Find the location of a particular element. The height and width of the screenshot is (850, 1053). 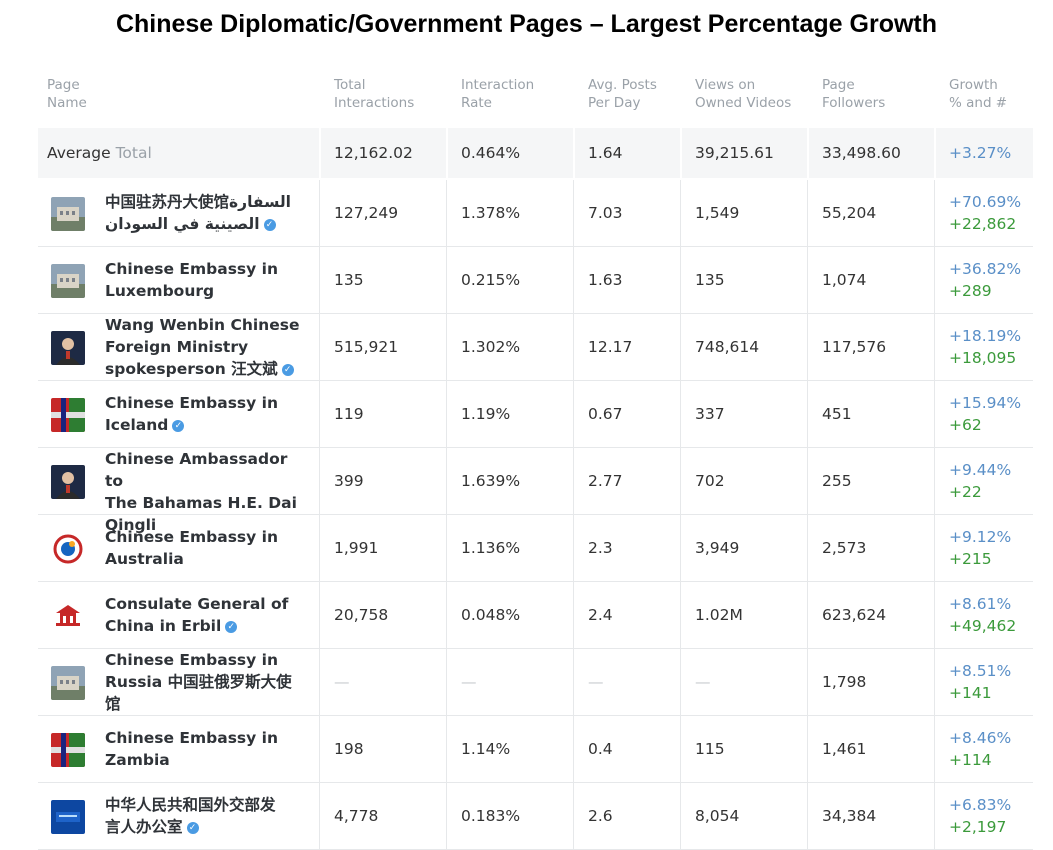

page-name: Chinese Embassy in Australia is located at coordinates (207, 548).